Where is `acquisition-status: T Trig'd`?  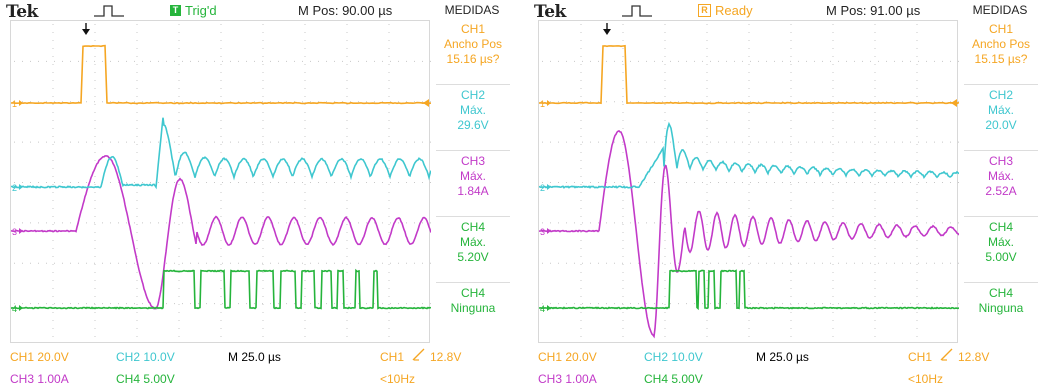 acquisition-status: T Trig'd is located at coordinates (193, 10).